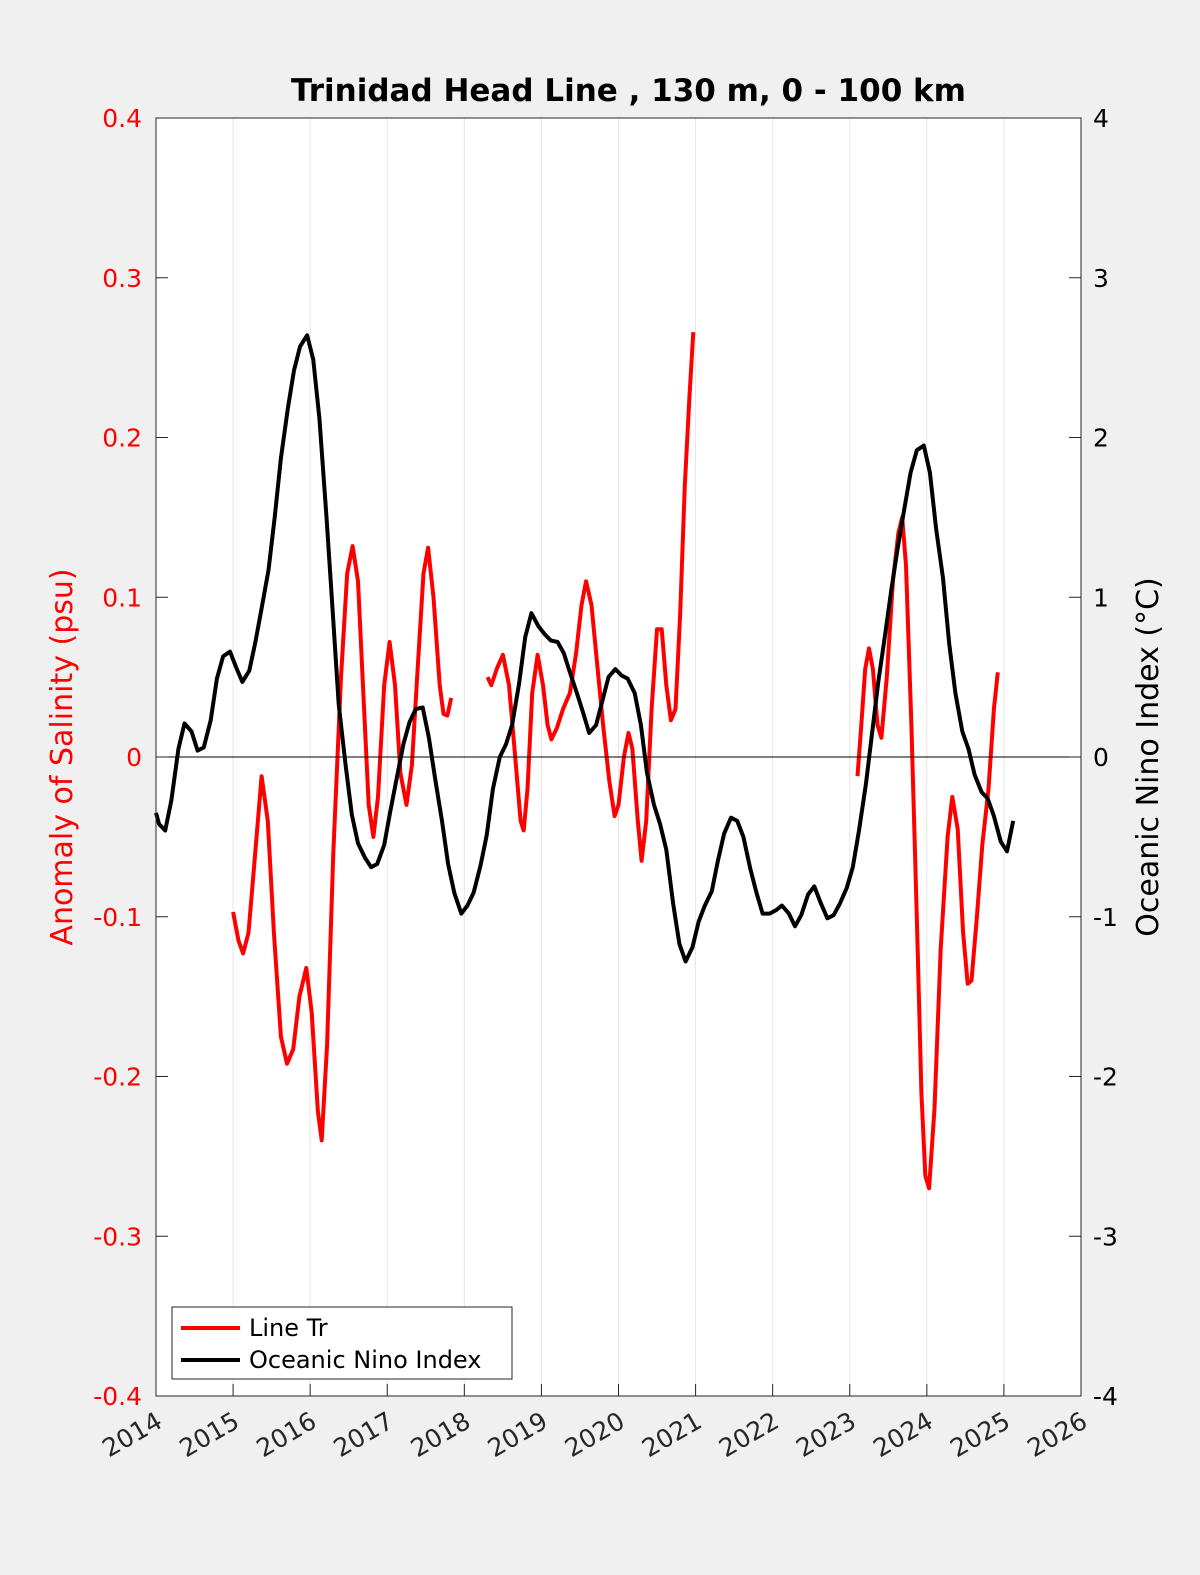  Describe the element at coordinates (122, 438) in the screenshot. I see `left-tick-label: 0.2` at that location.